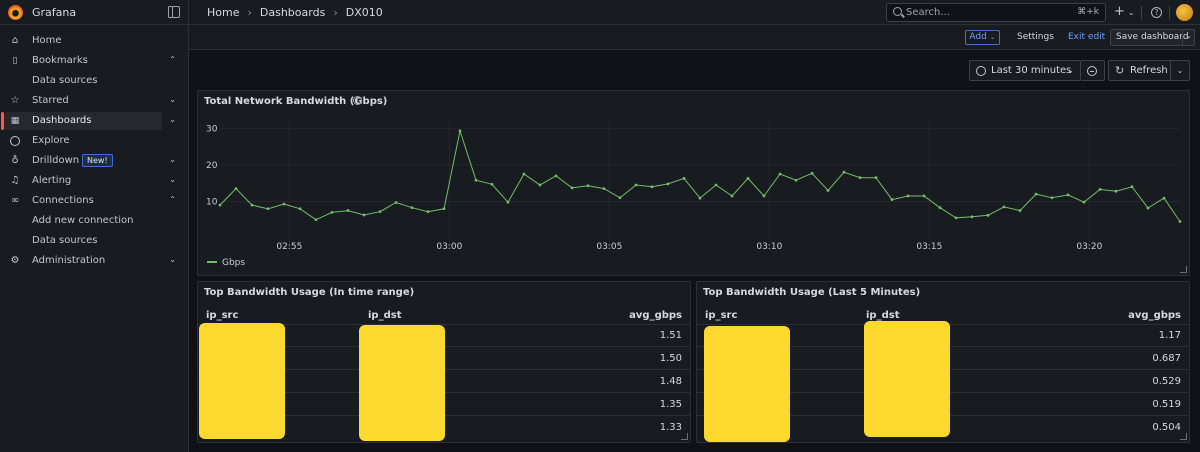 The image size is (1200, 452). Describe the element at coordinates (233, 263) in the screenshot. I see `legend-label: Gbps` at that location.